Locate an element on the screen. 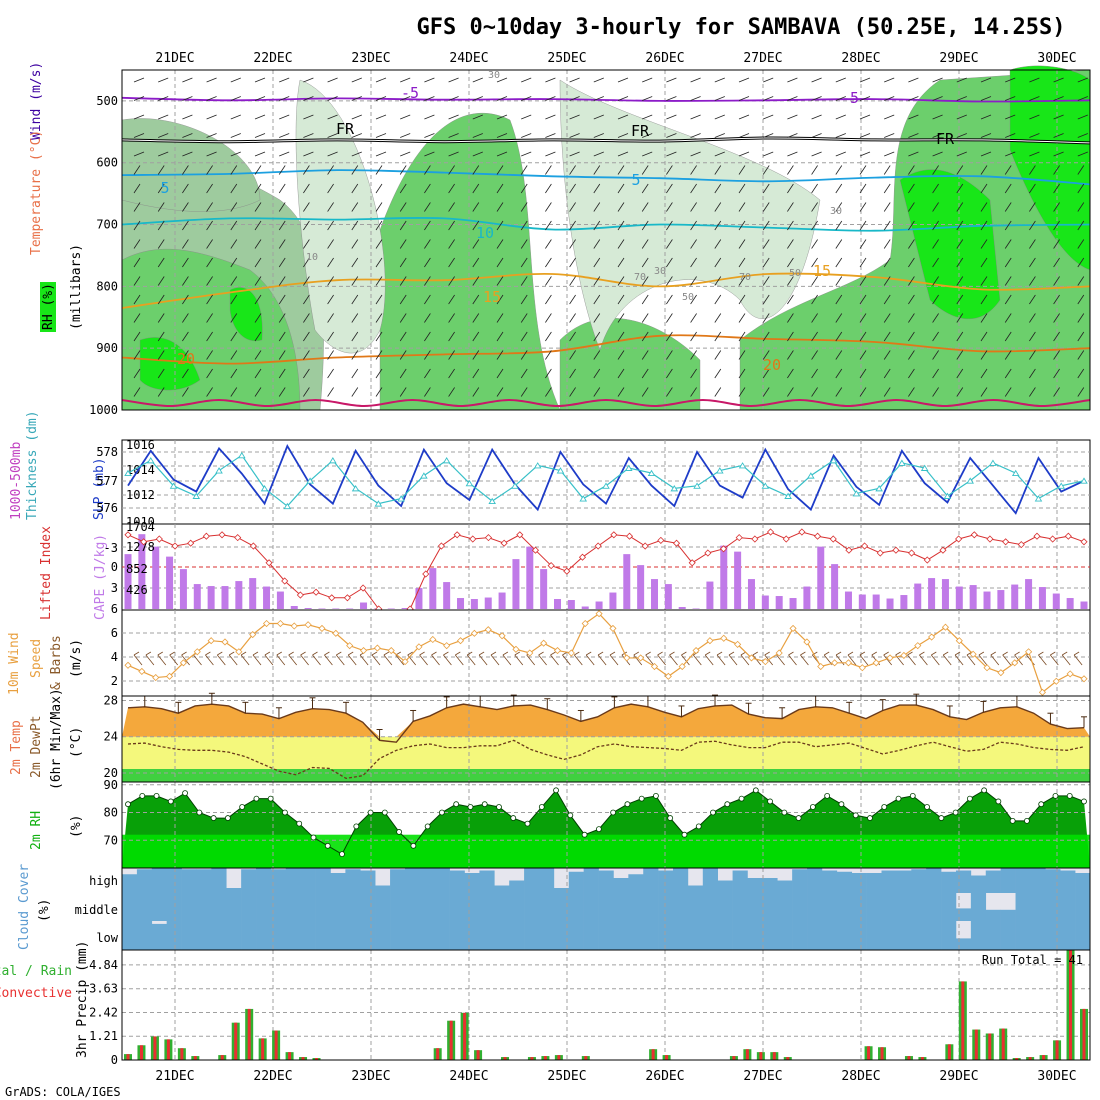 Image resolution: width=1100 pixels, height=1100 pixels. slp-line is located at coordinates (606, 479).